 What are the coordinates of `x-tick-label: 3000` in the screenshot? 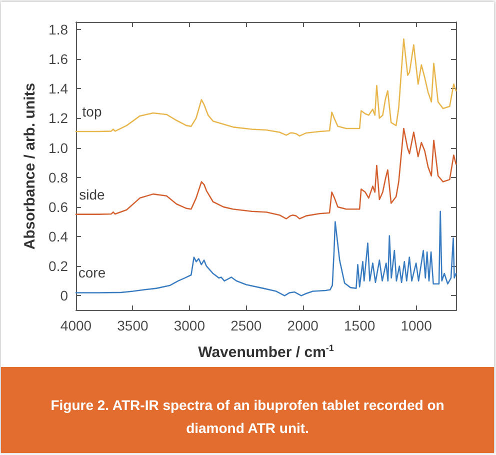 It's located at (190, 326).